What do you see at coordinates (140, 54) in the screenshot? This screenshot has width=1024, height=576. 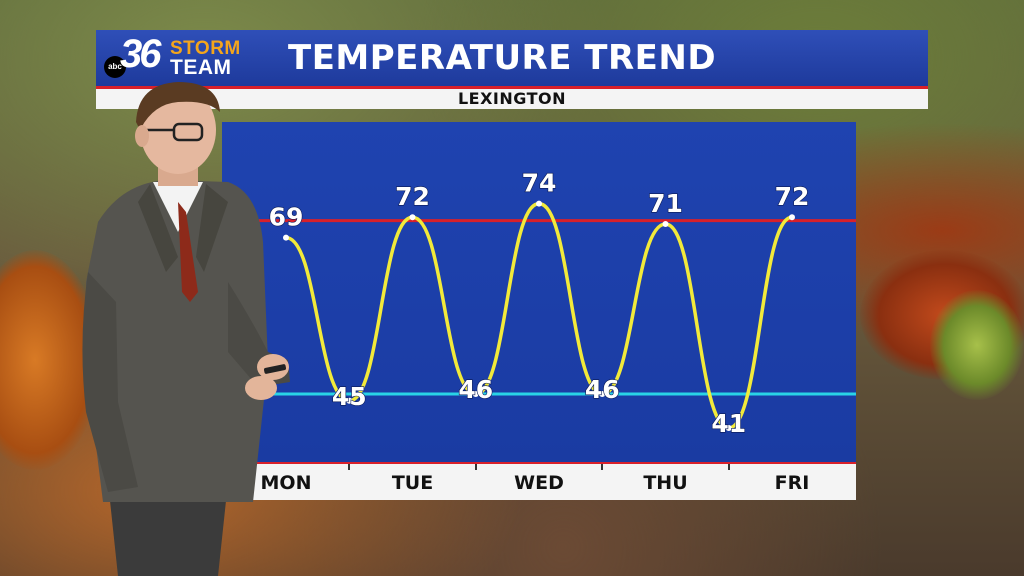 I see `logo-number: 36` at bounding box center [140, 54].